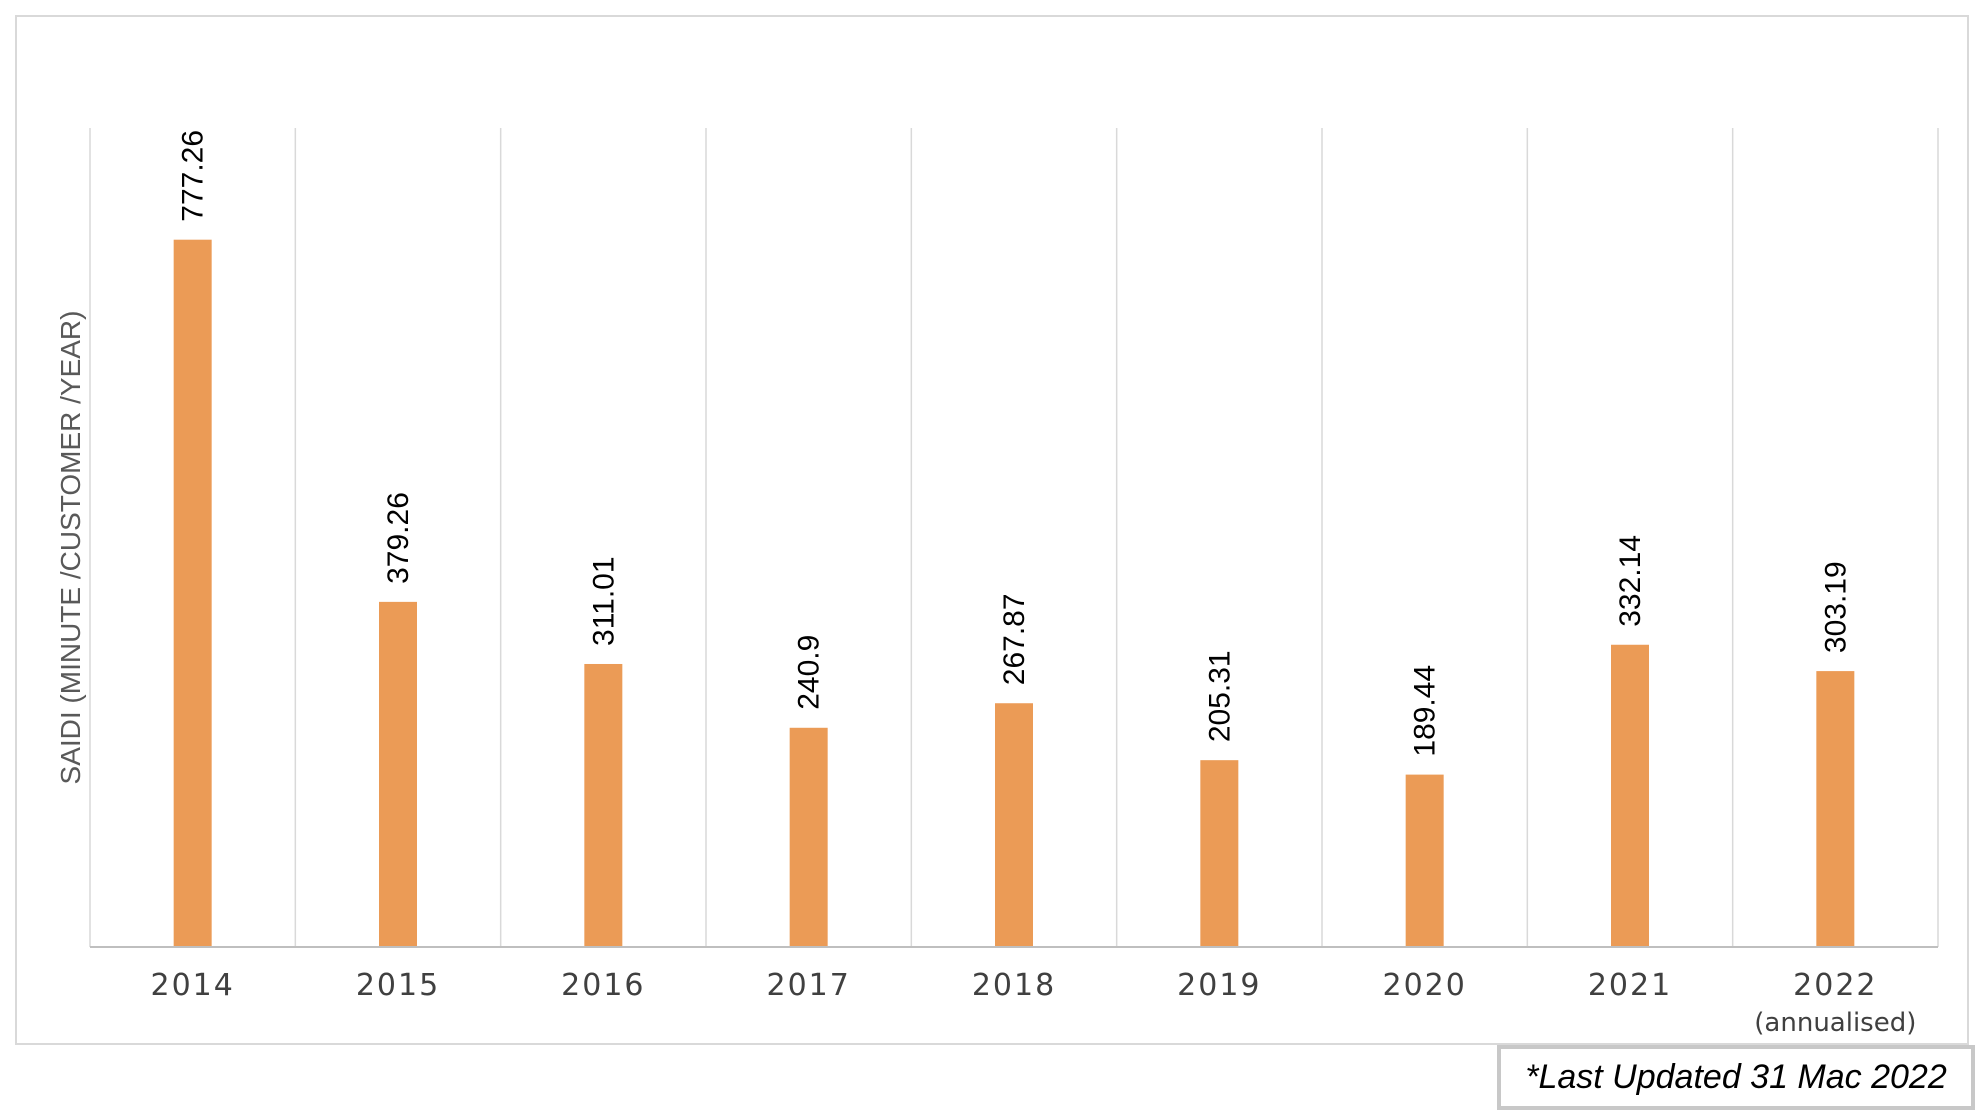 Image resolution: width=1986 pixels, height=1120 pixels. I want to click on bar-2018, so click(1014, 825).